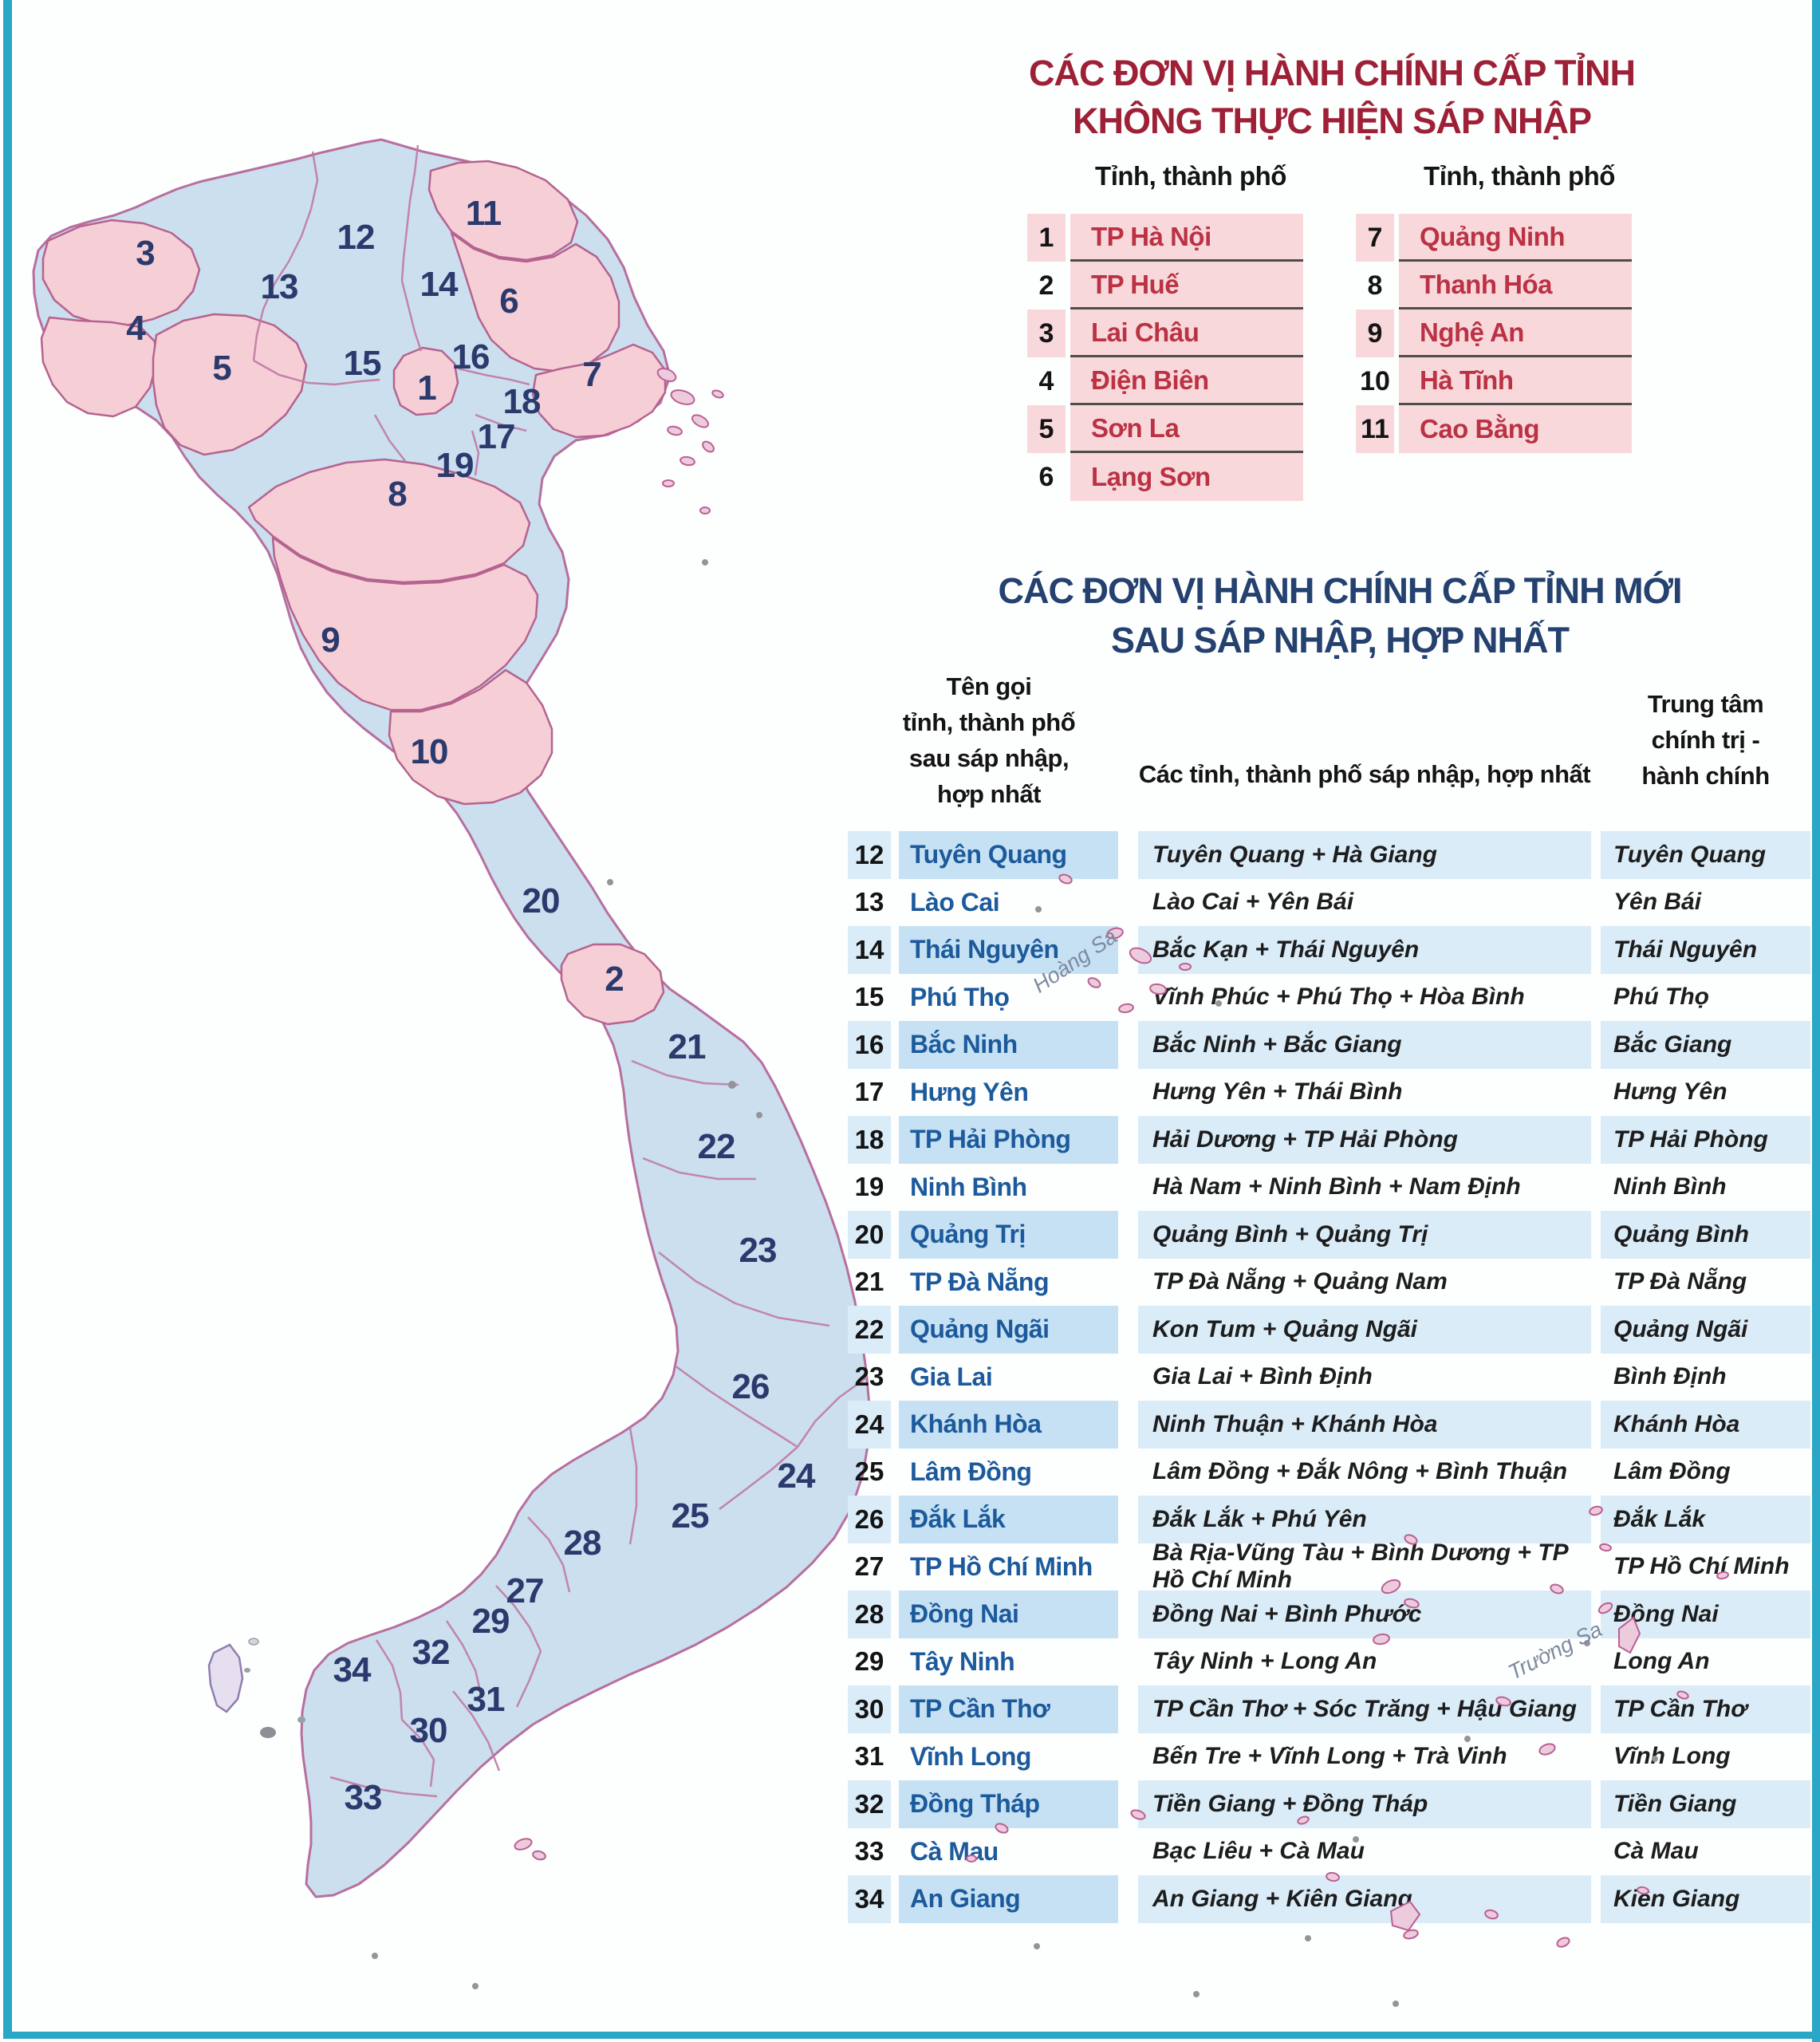 Image resolution: width=1820 pixels, height=2042 pixels. I want to click on admin-center: Hưng Yên, so click(1670, 1092).